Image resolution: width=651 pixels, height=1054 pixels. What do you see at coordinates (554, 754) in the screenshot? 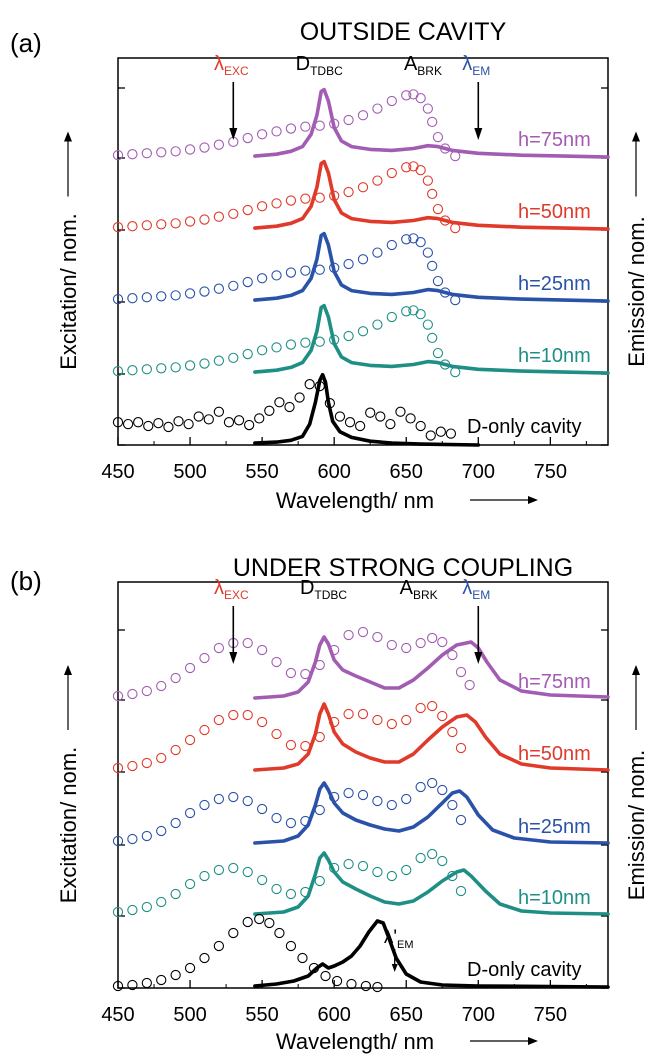
I see `series-label: h=50nm` at bounding box center [554, 754].